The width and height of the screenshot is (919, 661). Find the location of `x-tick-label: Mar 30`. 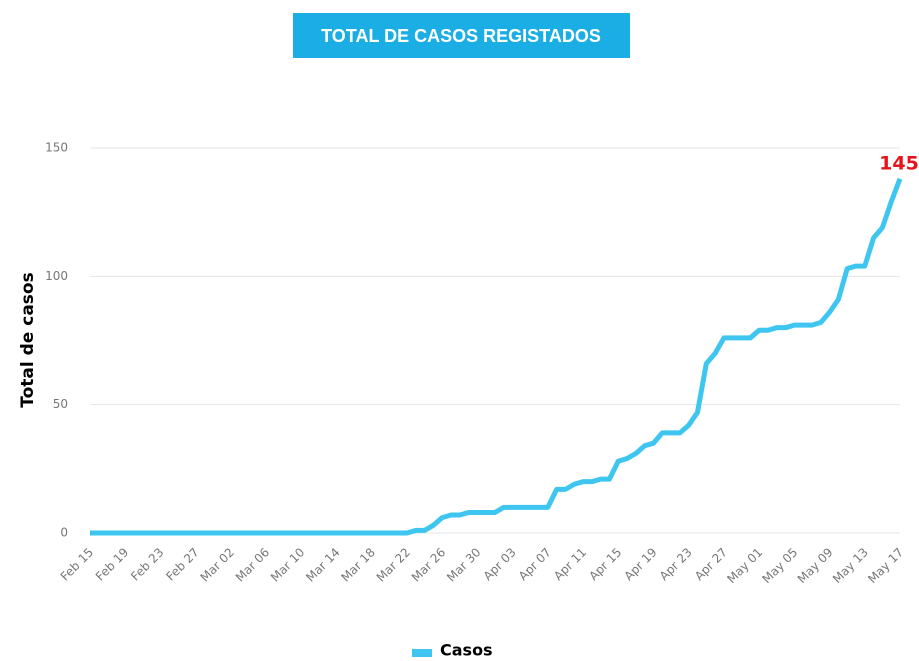

x-tick-label: Mar 30 is located at coordinates (463, 564).